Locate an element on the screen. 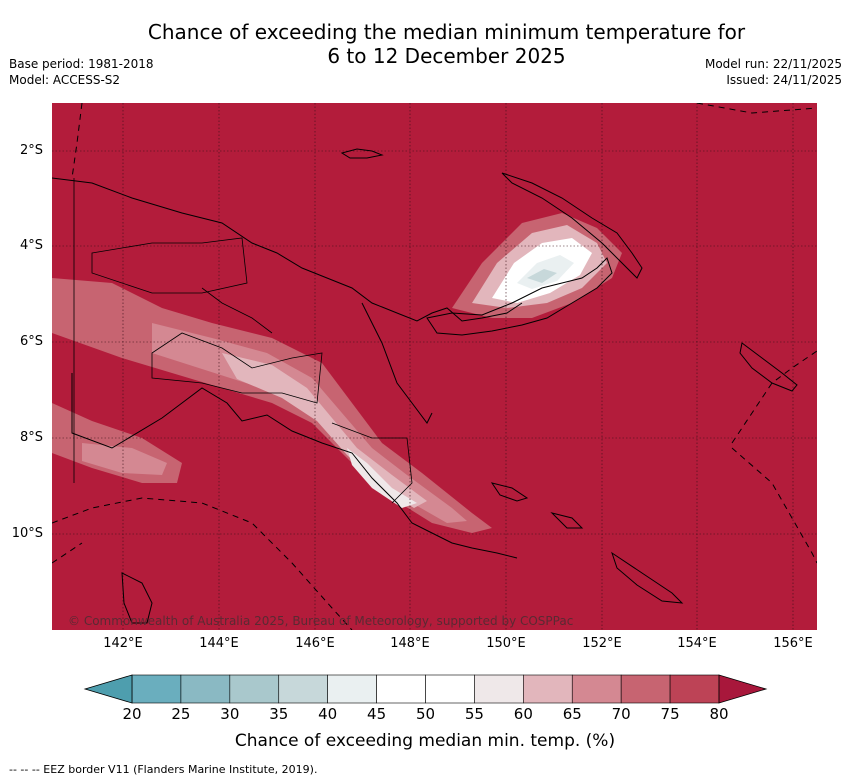  colorbar-tick-label: 45 is located at coordinates (377, 714).